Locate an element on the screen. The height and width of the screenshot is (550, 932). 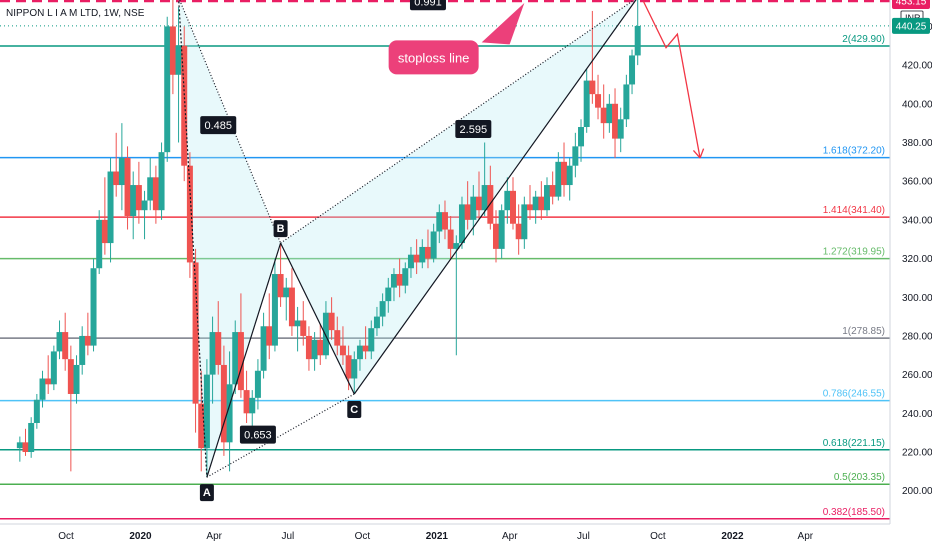
price-tick-label: 360.00 is located at coordinates (917, 182).